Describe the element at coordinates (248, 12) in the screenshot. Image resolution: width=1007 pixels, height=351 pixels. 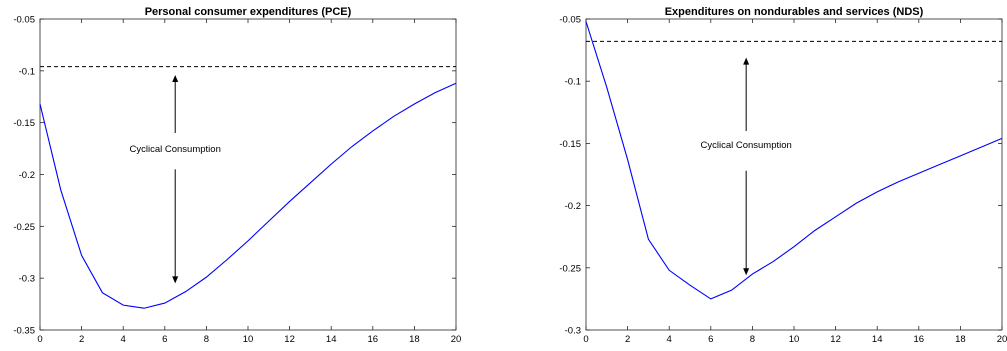
I see `chart-title: Personal consumer expenditures (PCE)` at that location.